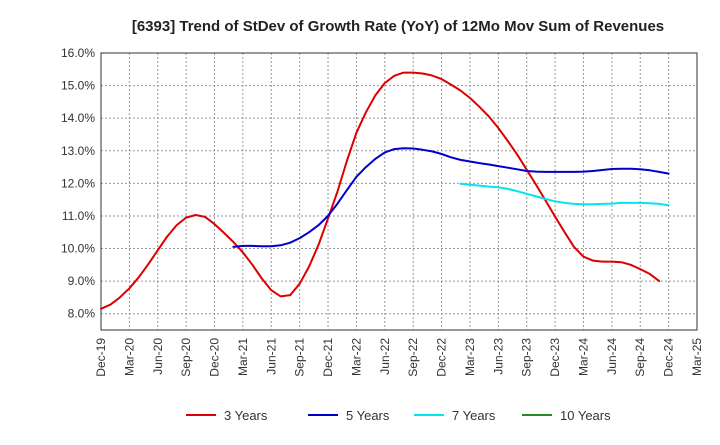 This screenshot has width=720, height=445. What do you see at coordinates (78, 151) in the screenshot?
I see `y-tick-label: 13.0%` at bounding box center [78, 151].